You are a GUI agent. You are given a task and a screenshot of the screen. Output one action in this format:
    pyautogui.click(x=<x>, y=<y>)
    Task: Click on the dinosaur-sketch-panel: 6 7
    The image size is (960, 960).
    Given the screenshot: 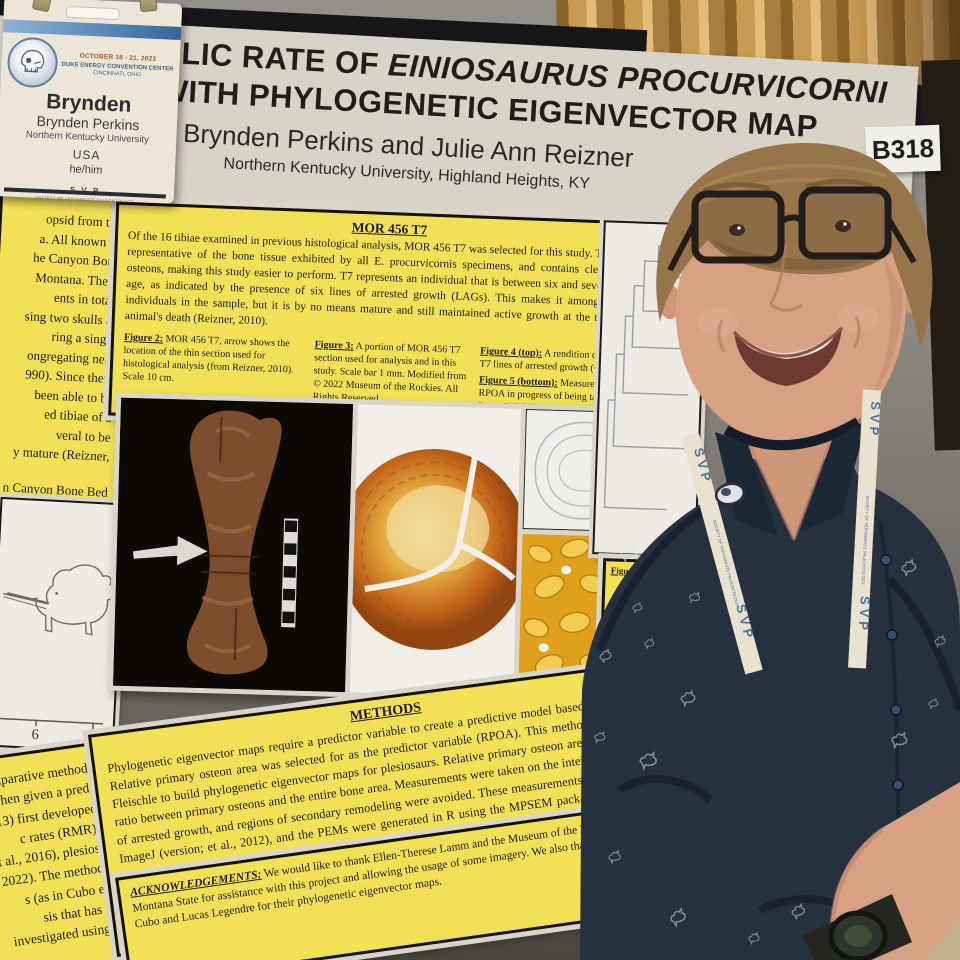 What is the action you would take?
    pyautogui.click(x=63, y=625)
    